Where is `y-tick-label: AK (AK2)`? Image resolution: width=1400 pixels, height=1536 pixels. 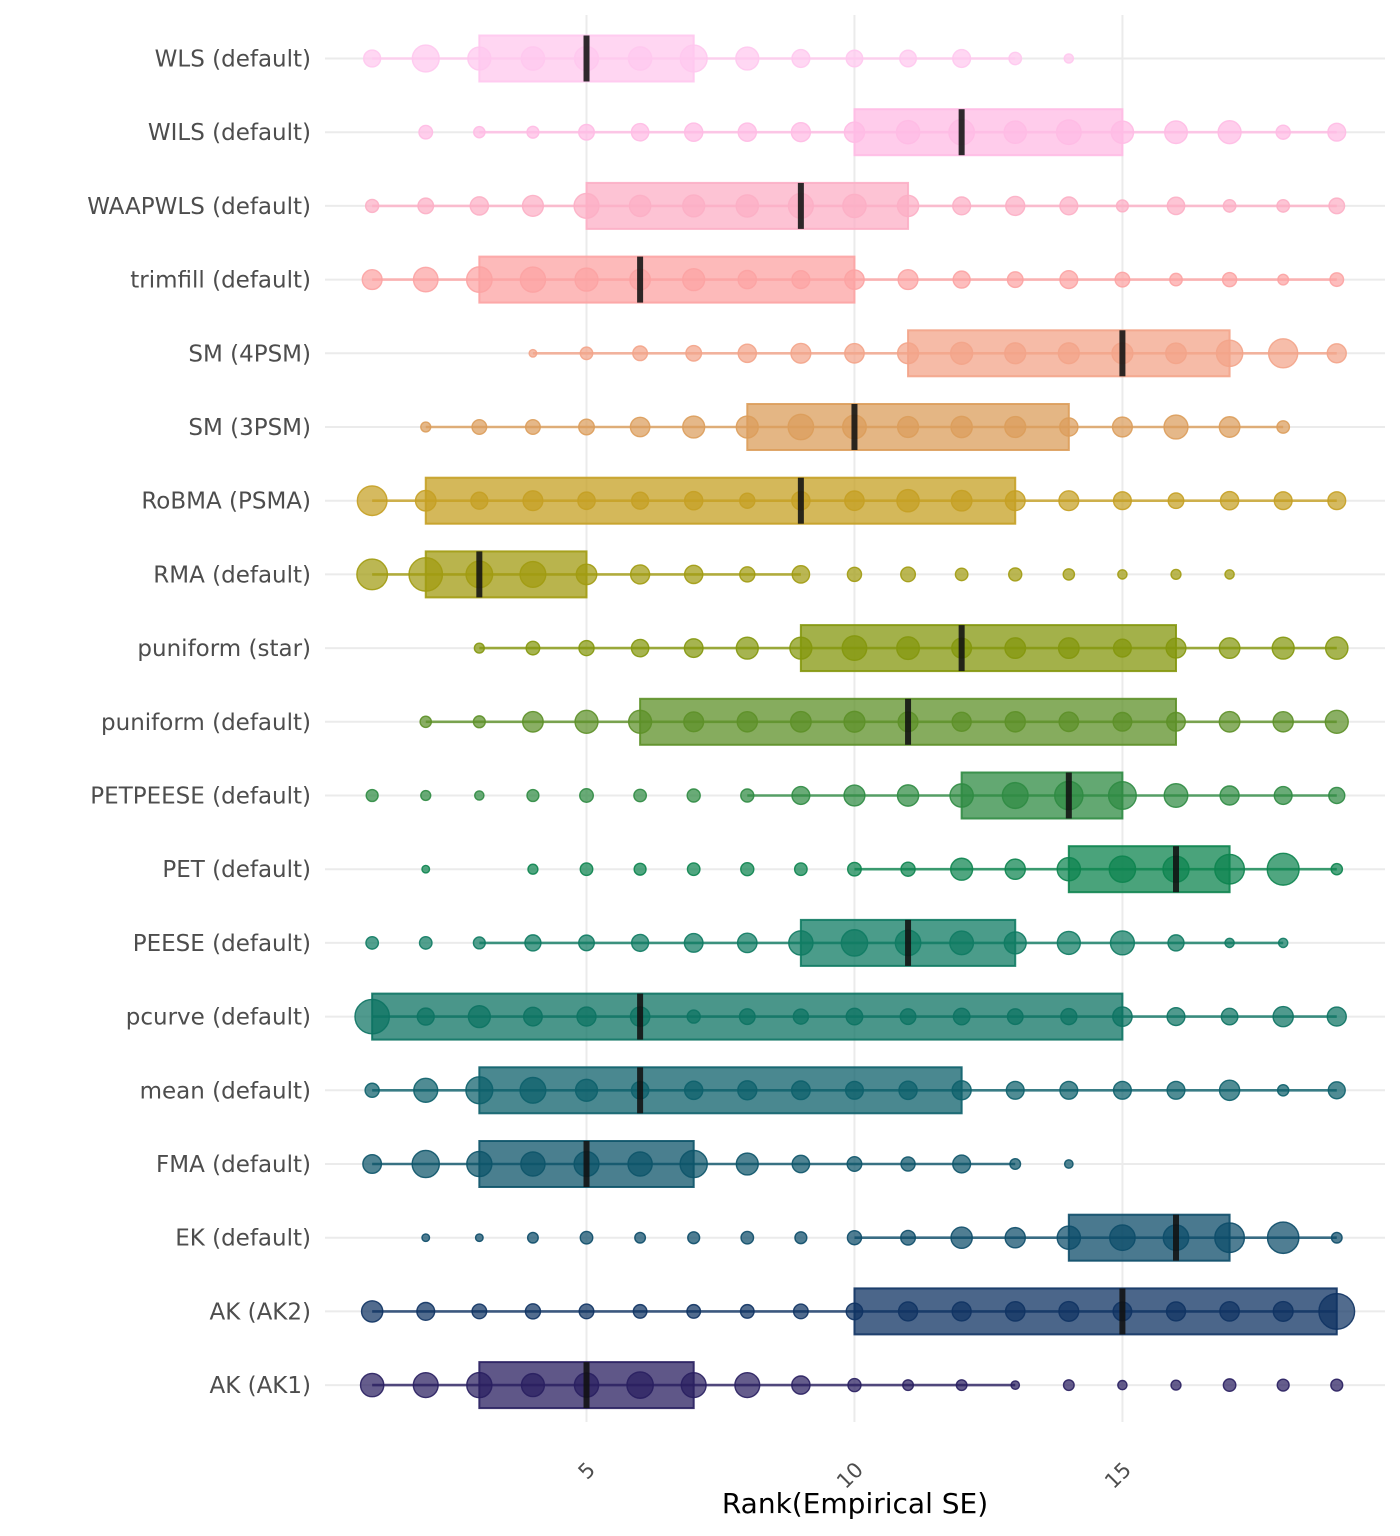
y-tick-label: AK (AK2) is located at coordinates (260, 1312).